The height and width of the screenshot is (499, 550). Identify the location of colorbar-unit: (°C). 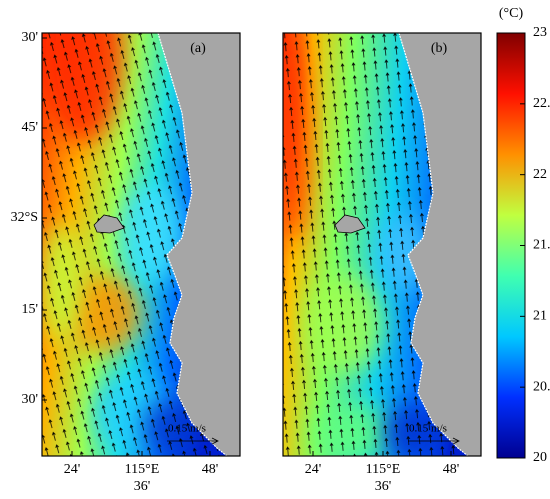
(511, 13).